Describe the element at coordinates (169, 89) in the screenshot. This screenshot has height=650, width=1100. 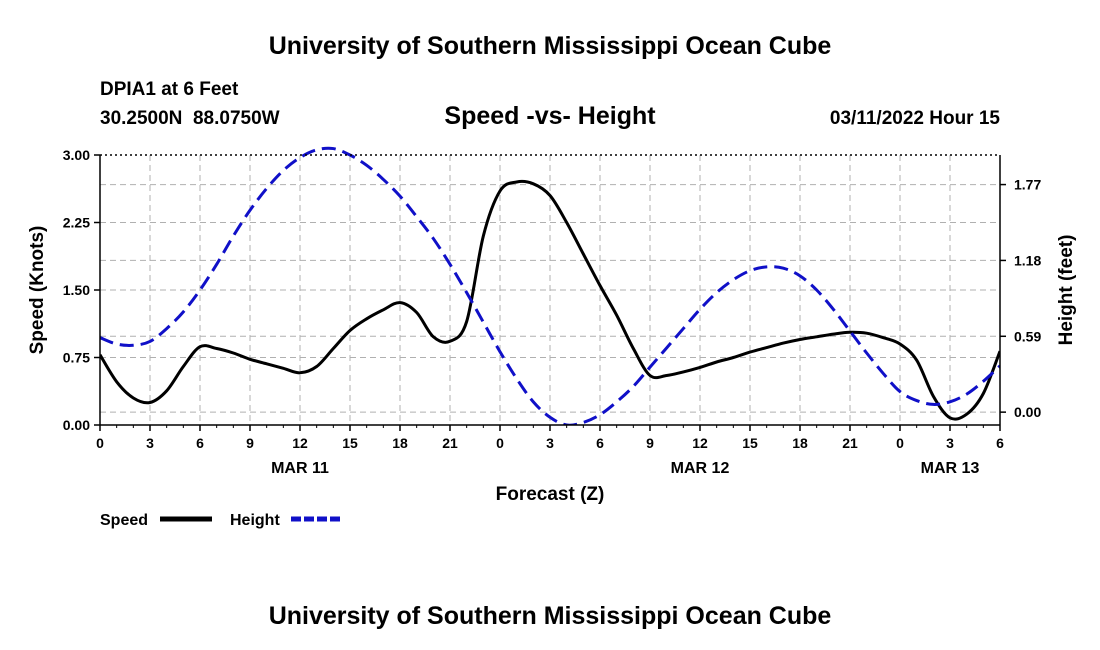
I see `station-label: DPIA1 at 6 Feet` at that location.